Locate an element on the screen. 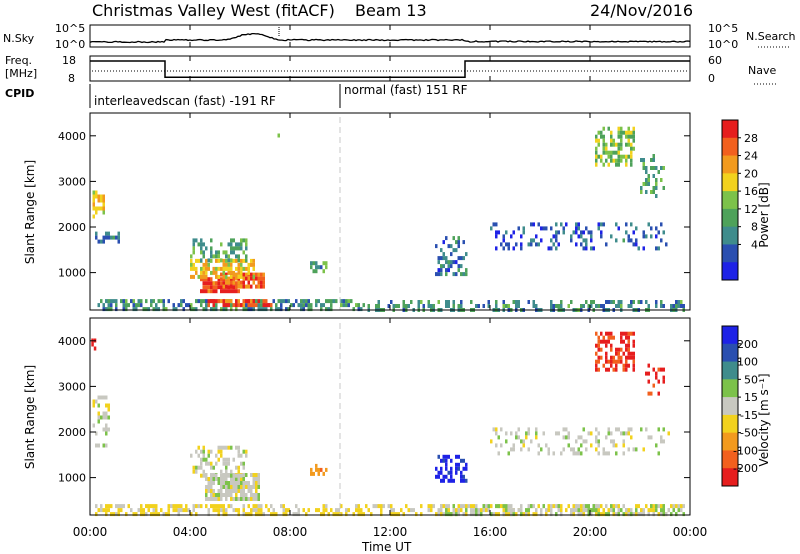 The height and width of the screenshot is (554, 800). nsky-tick-top-left: 10^5 is located at coordinates (70, 28).